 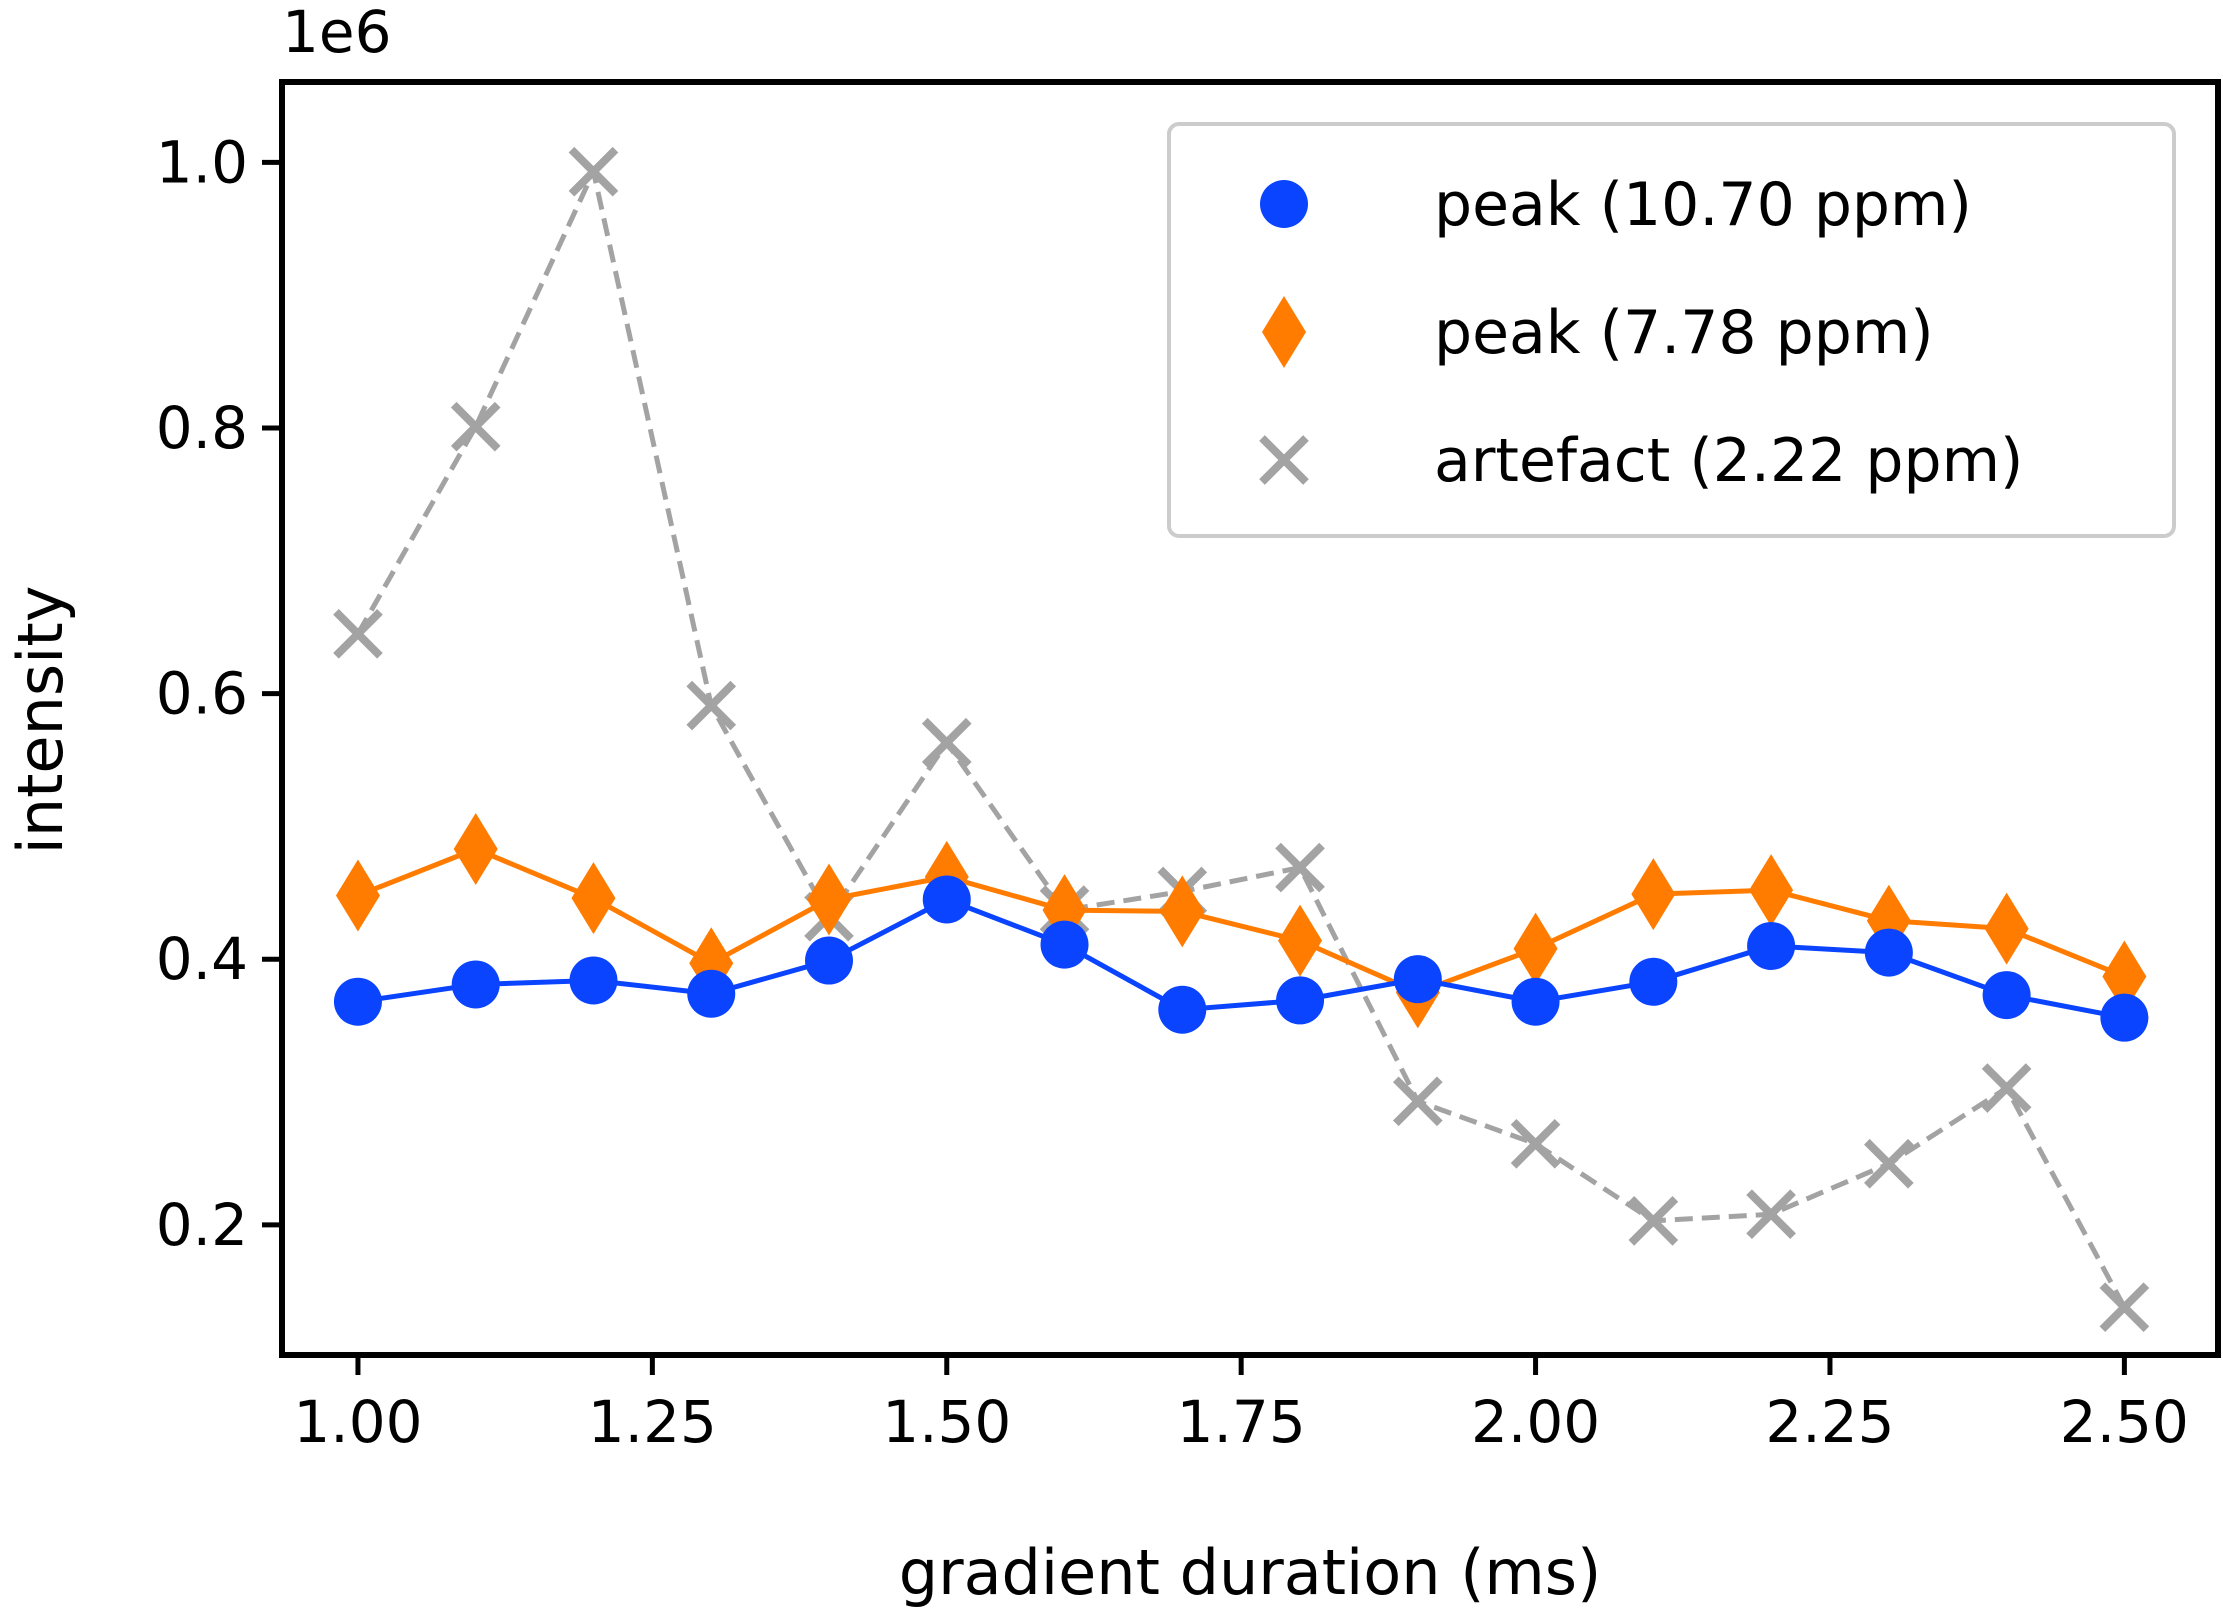 I want to click on x-tick-label: 2.50, so click(x=2124, y=1422).